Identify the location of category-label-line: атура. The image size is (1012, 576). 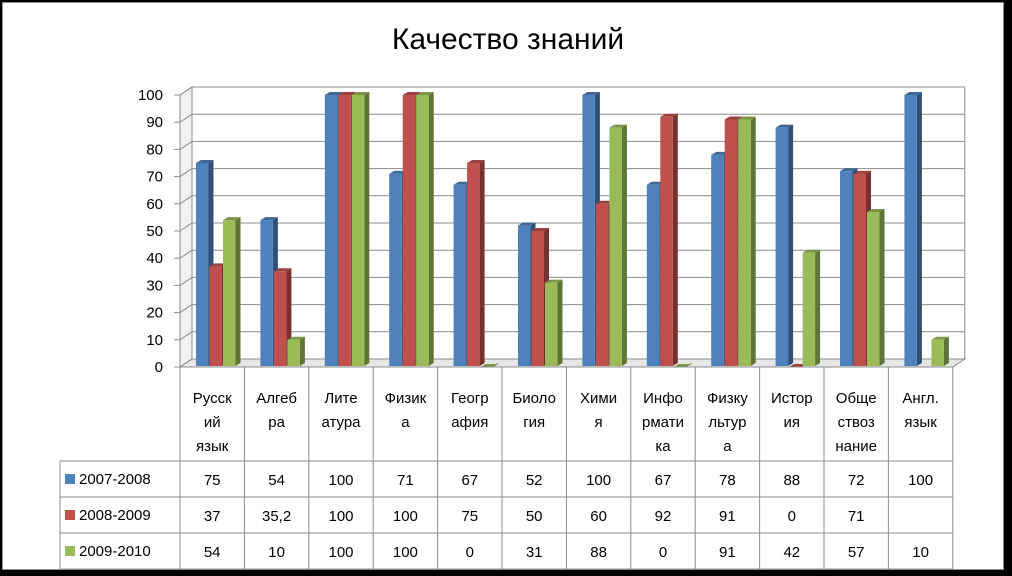
(341, 422).